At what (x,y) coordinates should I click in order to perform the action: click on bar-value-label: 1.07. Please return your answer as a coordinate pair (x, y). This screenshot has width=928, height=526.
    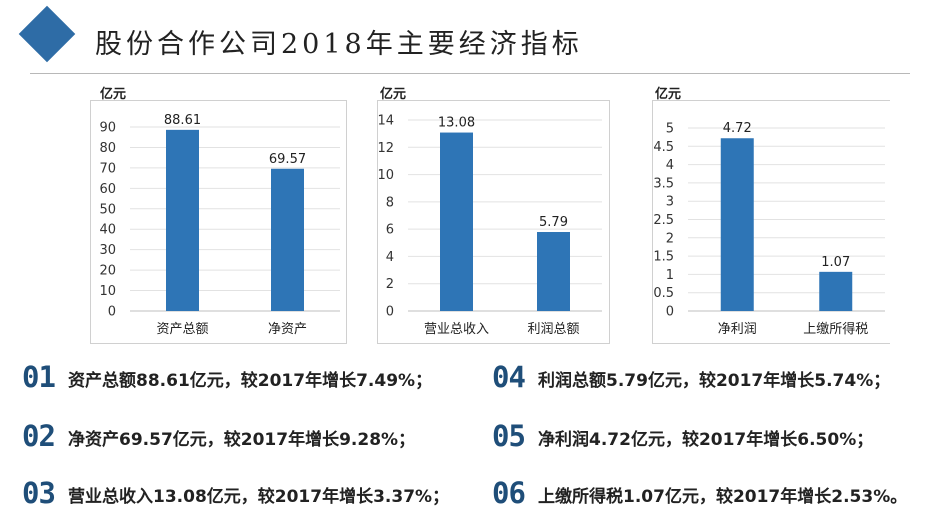
    Looking at the image, I should click on (835, 262).